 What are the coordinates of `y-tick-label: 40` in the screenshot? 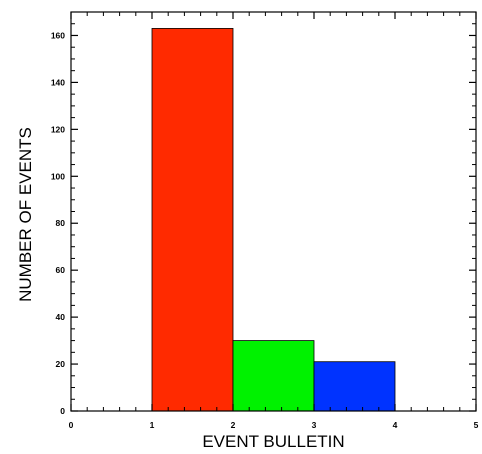 It's located at (61, 317).